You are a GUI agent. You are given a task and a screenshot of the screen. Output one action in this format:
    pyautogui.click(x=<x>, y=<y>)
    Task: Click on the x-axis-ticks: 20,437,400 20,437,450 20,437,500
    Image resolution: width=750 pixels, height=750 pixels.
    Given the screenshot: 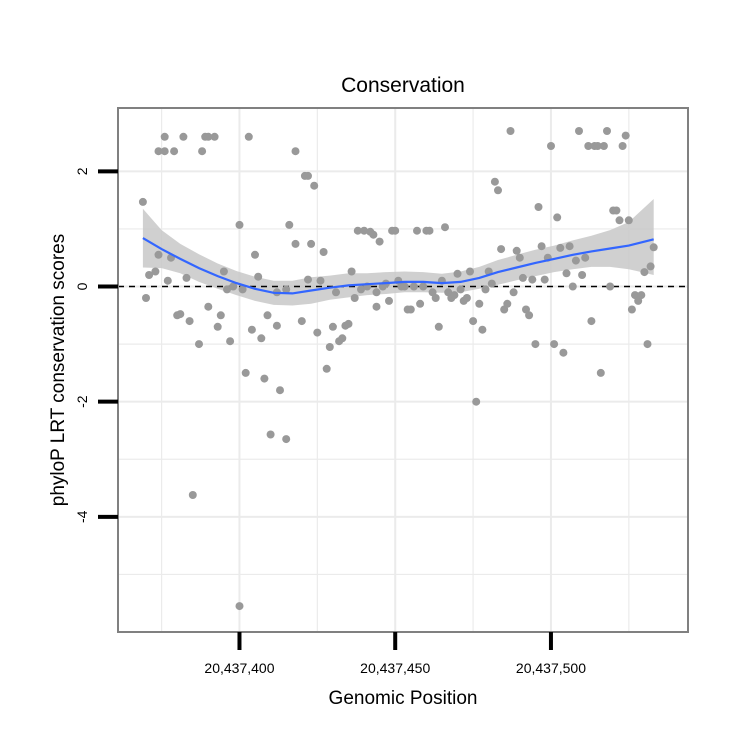 What is the action you would take?
    pyautogui.click(x=395, y=654)
    